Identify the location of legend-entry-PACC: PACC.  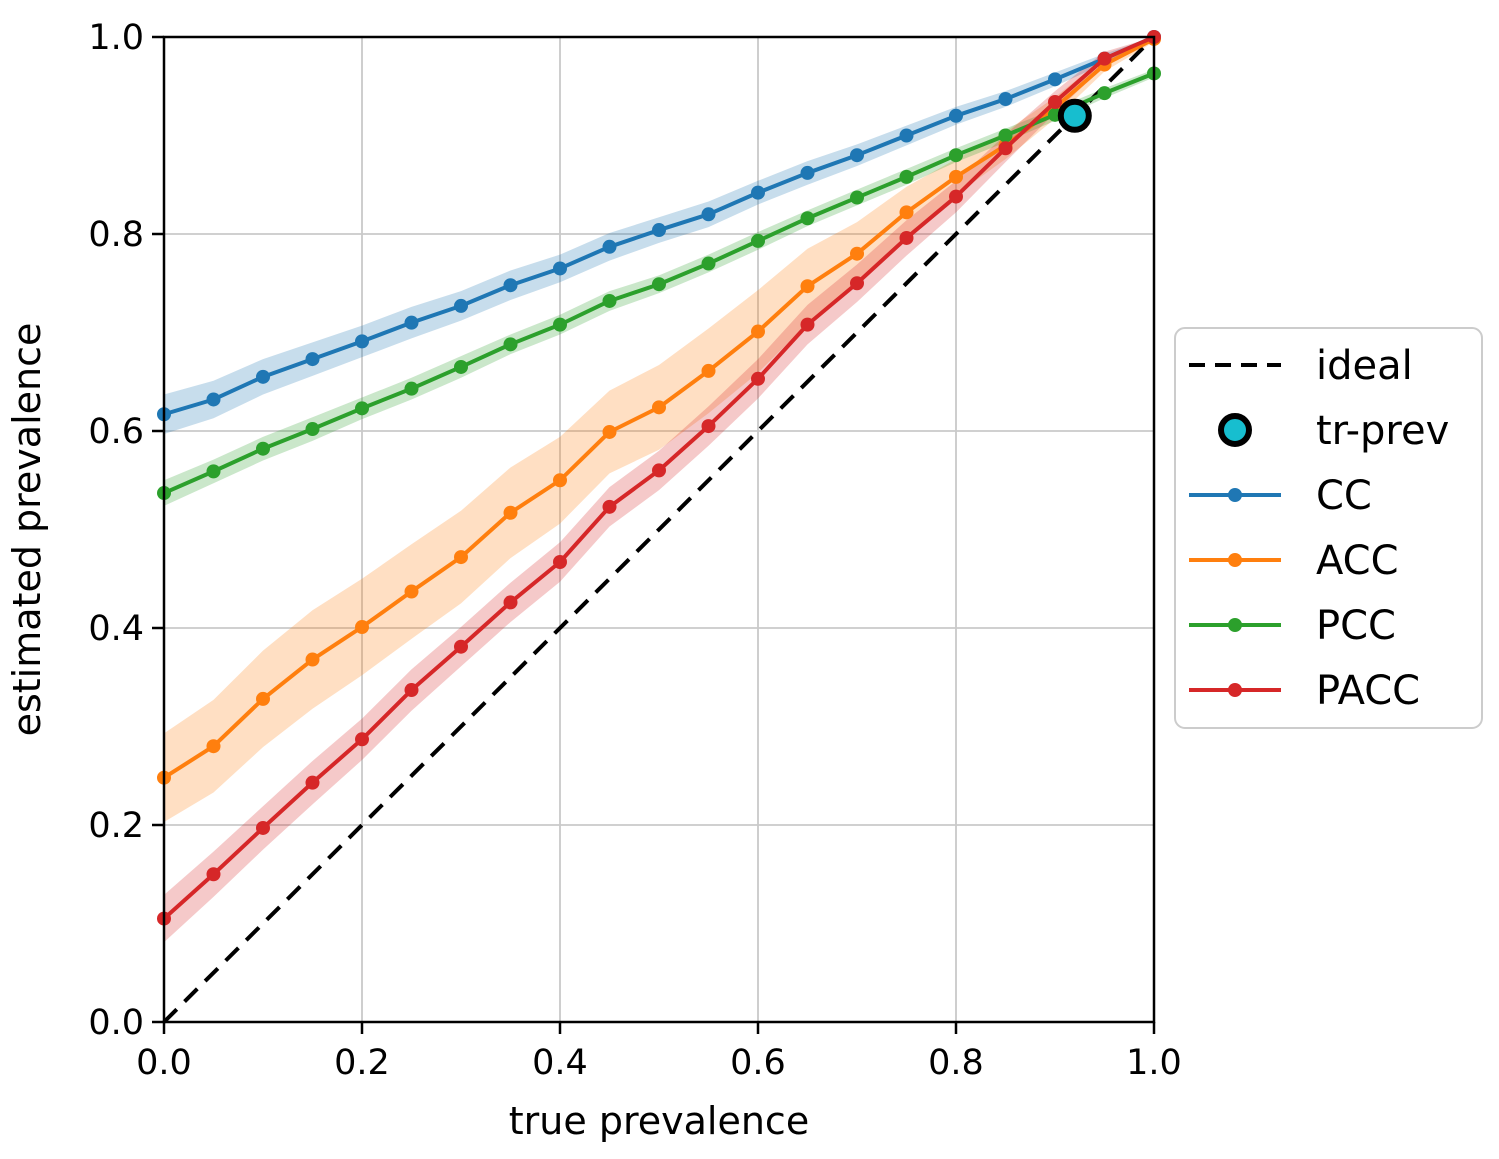
(1304, 691).